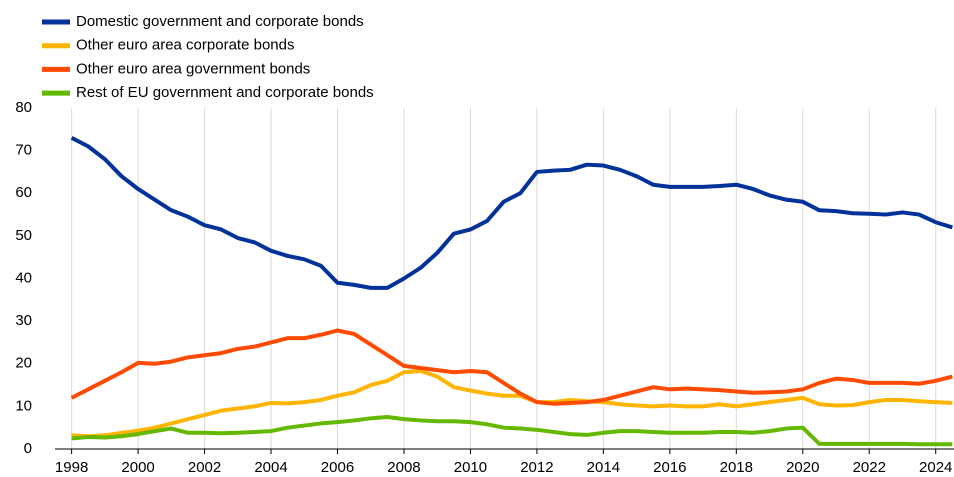 The width and height of the screenshot is (954, 477). I want to click on x-tick-label: 1998, so click(71, 467).